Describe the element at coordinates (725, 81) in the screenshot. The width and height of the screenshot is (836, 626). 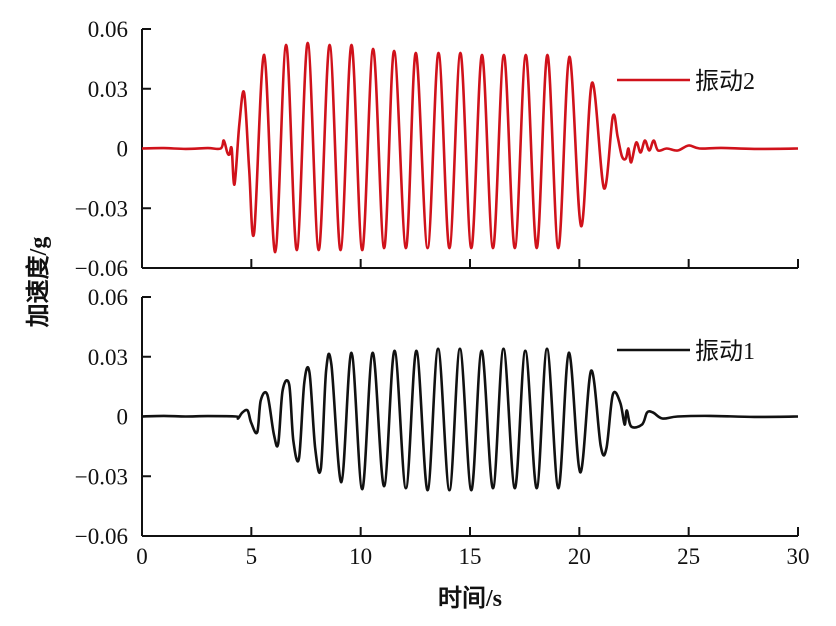
I see `legend-label: 振动2` at that location.